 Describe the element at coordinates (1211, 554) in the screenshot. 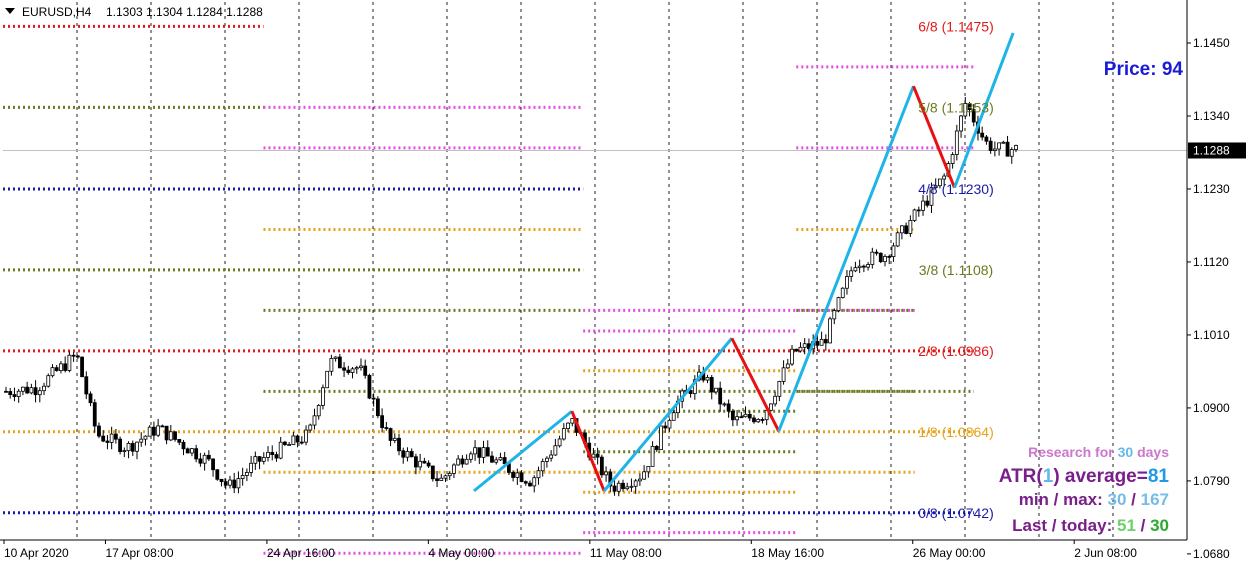

I see `y-tick-label: 1.0680` at that location.